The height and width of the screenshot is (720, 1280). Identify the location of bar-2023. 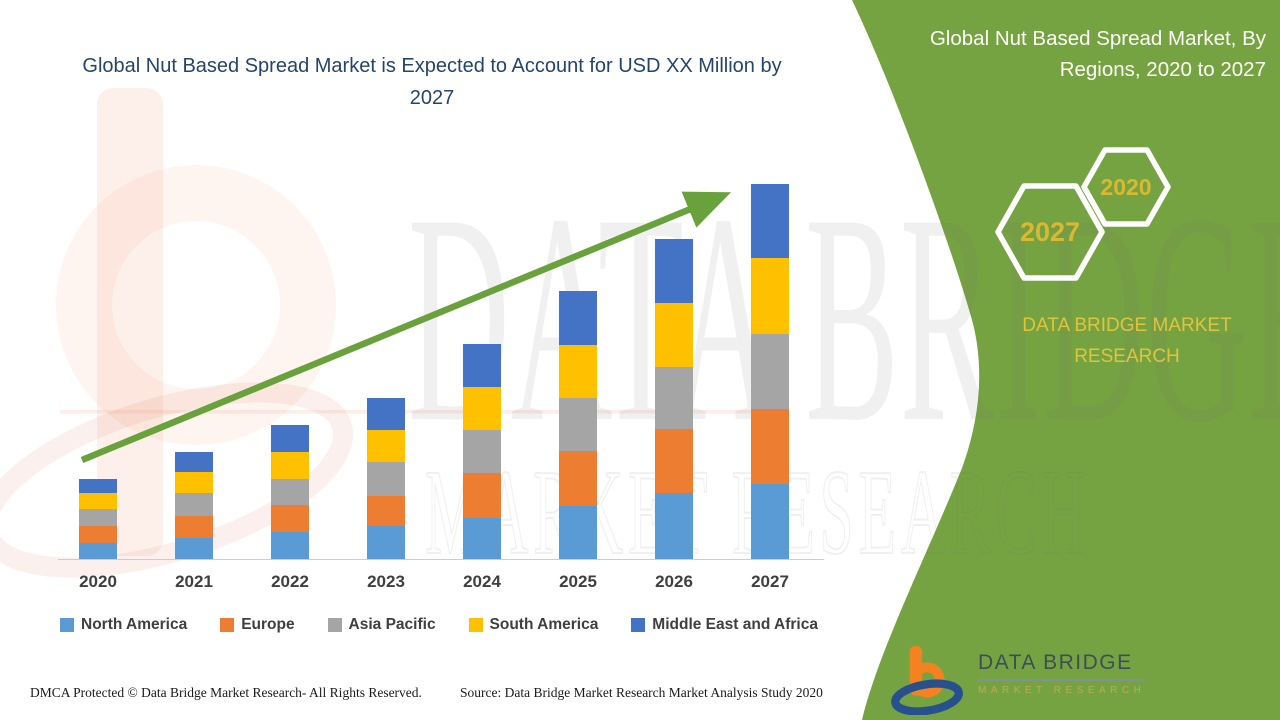
(386, 478).